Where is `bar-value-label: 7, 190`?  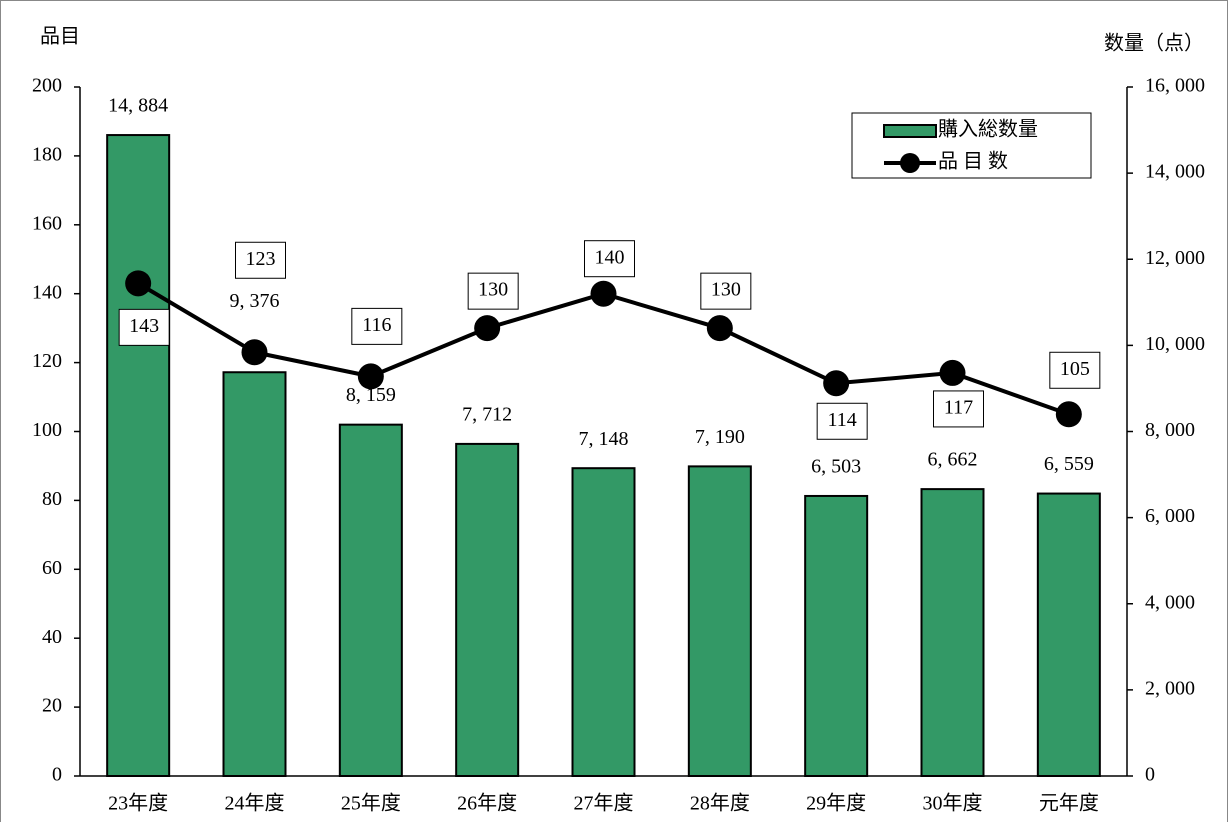
bar-value-label: 7, 190 is located at coordinates (720, 437).